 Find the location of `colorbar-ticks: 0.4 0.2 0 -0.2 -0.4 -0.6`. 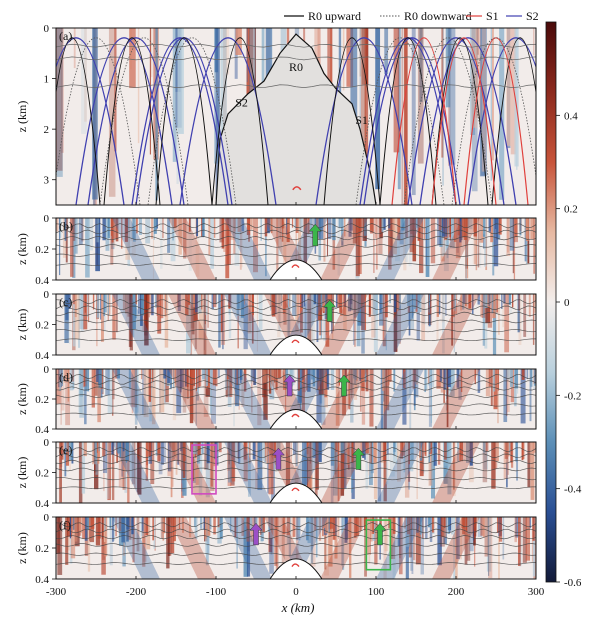

colorbar-ticks: 0.4 0.2 0 -0.2 -0.4 -0.6 is located at coordinates (569, 349).